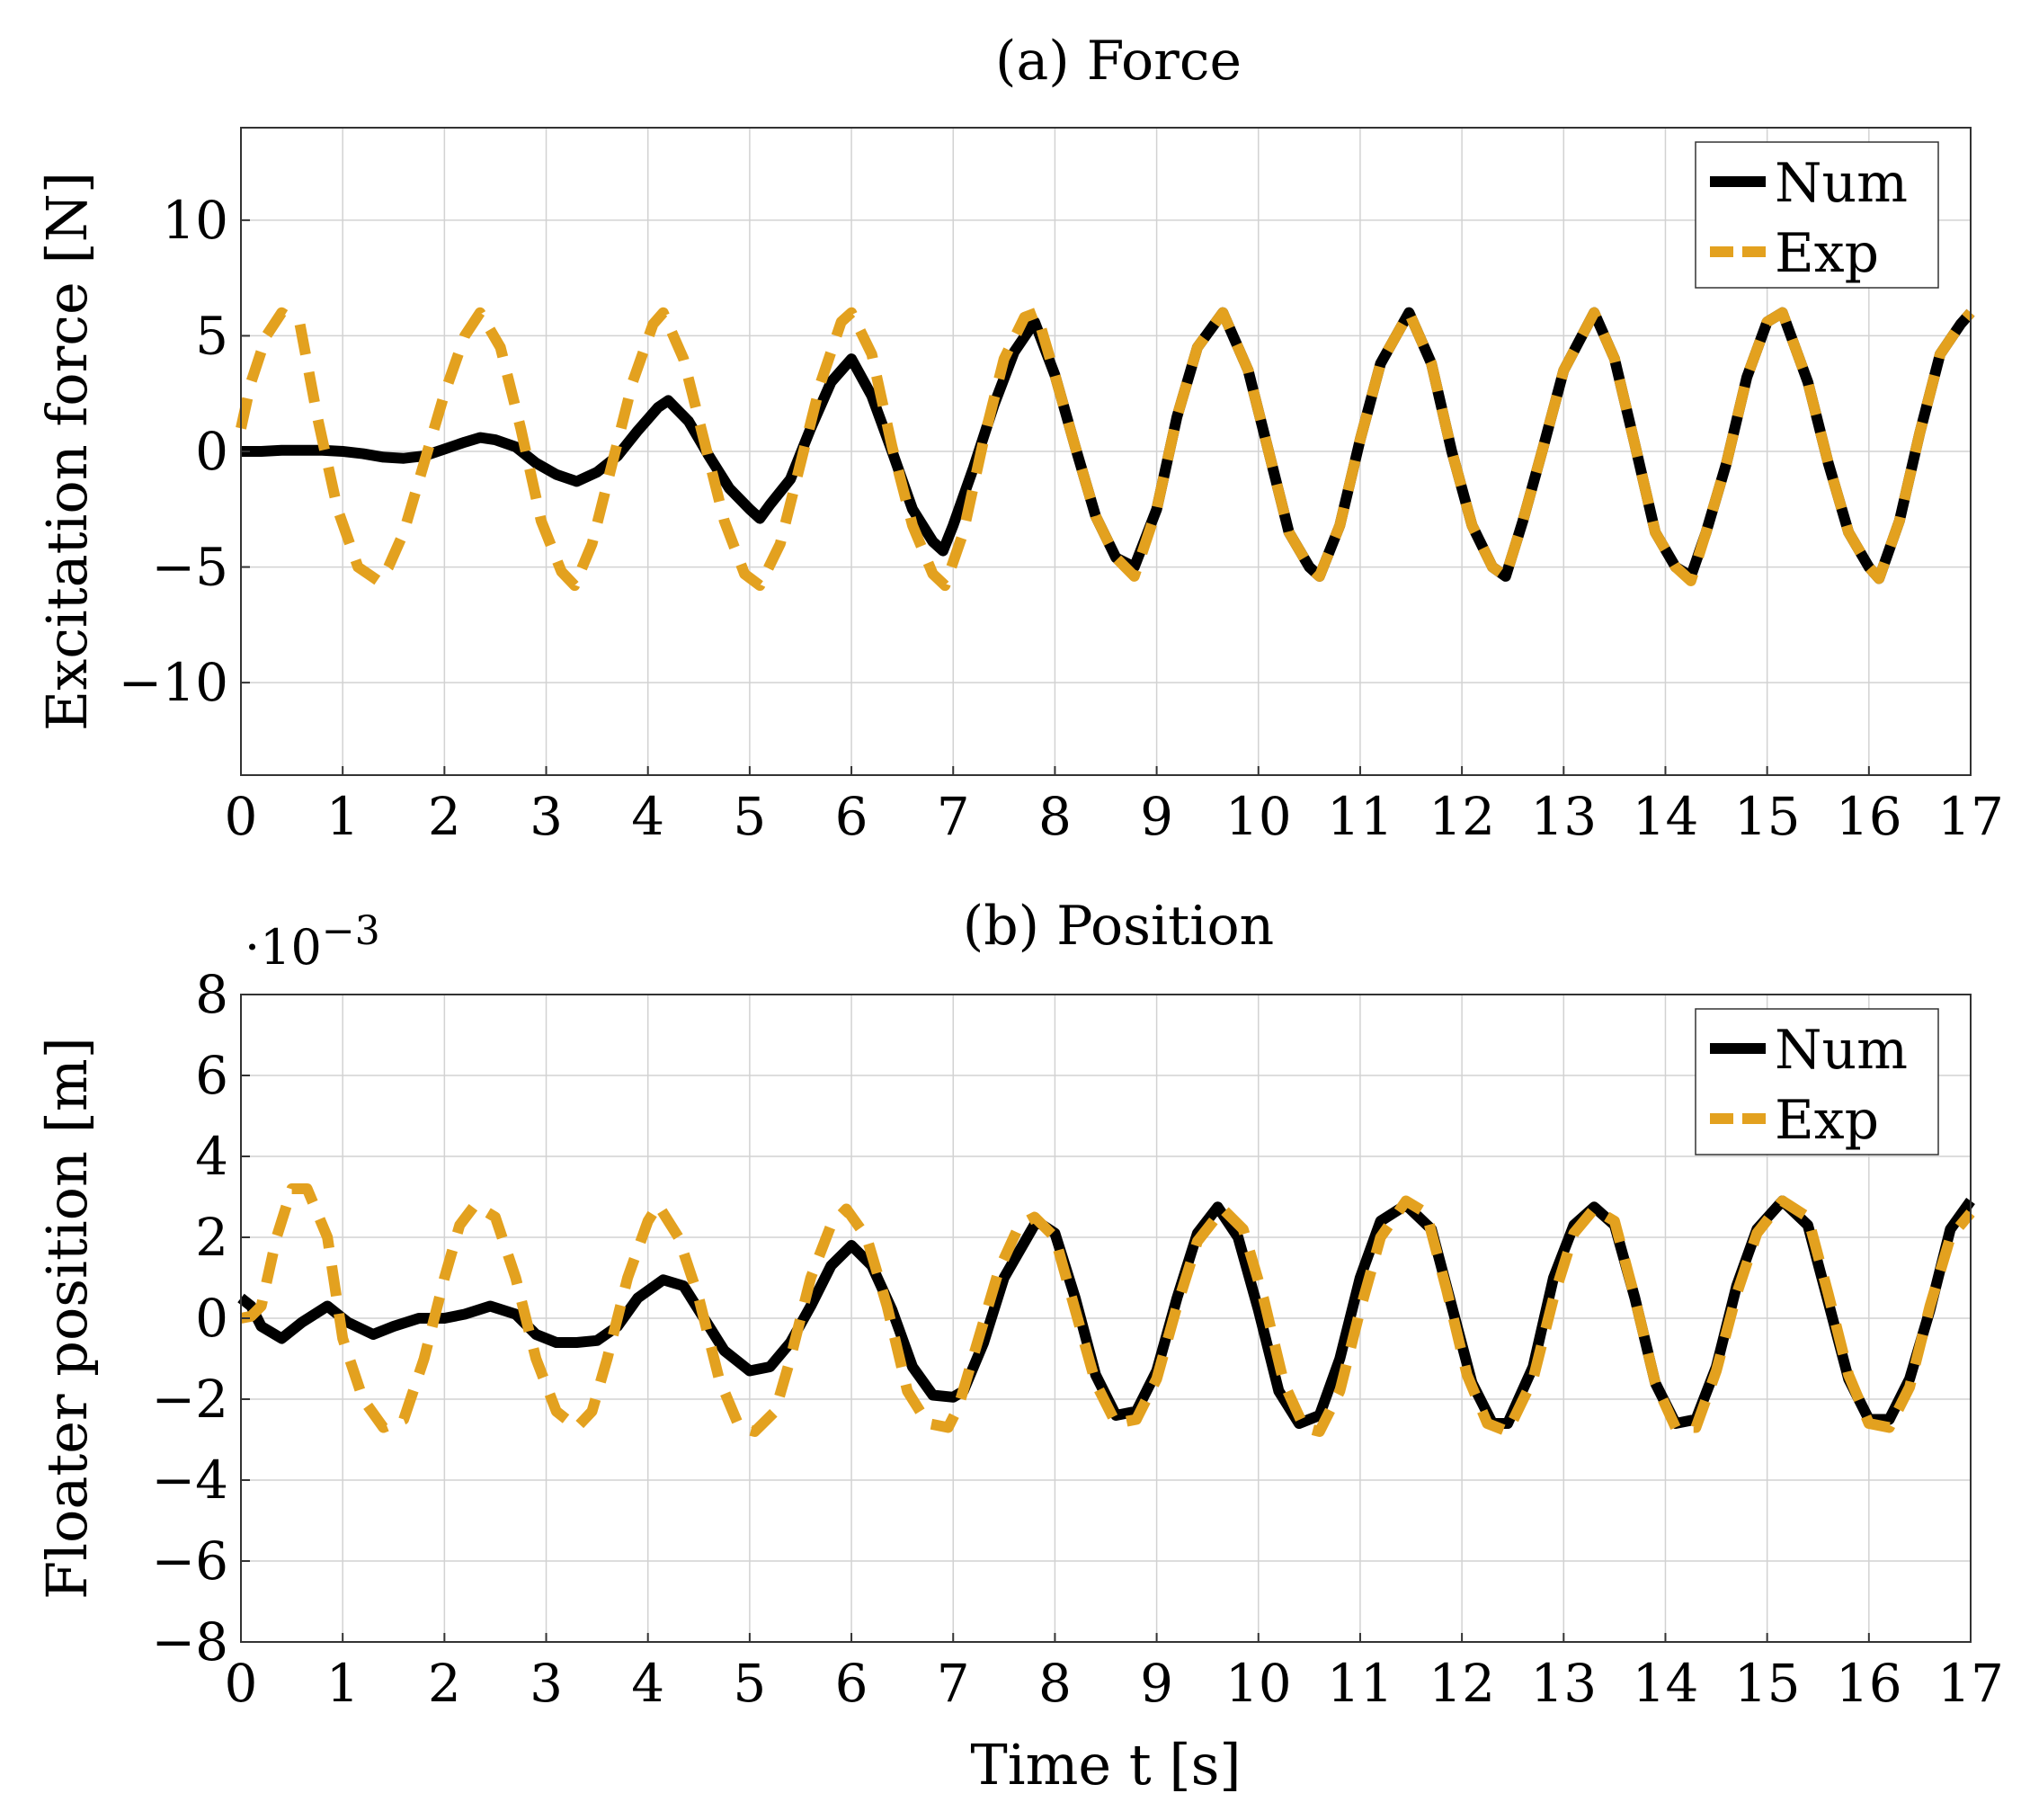  Describe the element at coordinates (1055, 1683) in the screenshot. I see `position-x-tick-label: 8` at that location.